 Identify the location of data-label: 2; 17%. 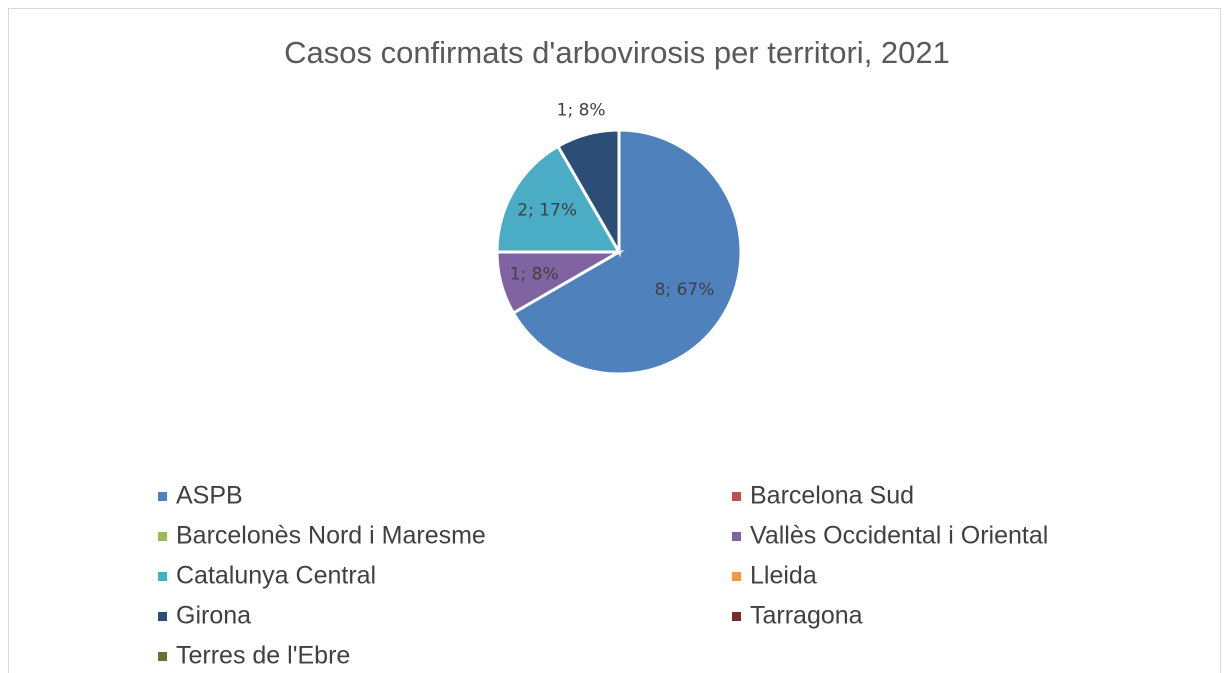
(547, 211).